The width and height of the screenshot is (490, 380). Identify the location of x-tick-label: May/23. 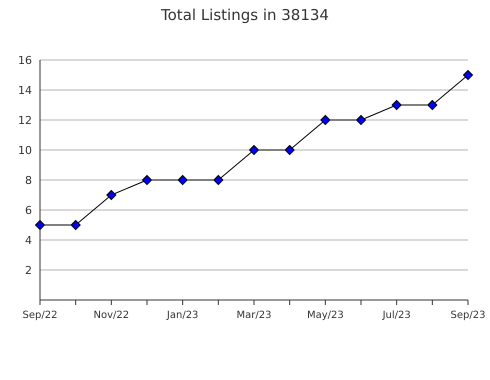
(325, 315).